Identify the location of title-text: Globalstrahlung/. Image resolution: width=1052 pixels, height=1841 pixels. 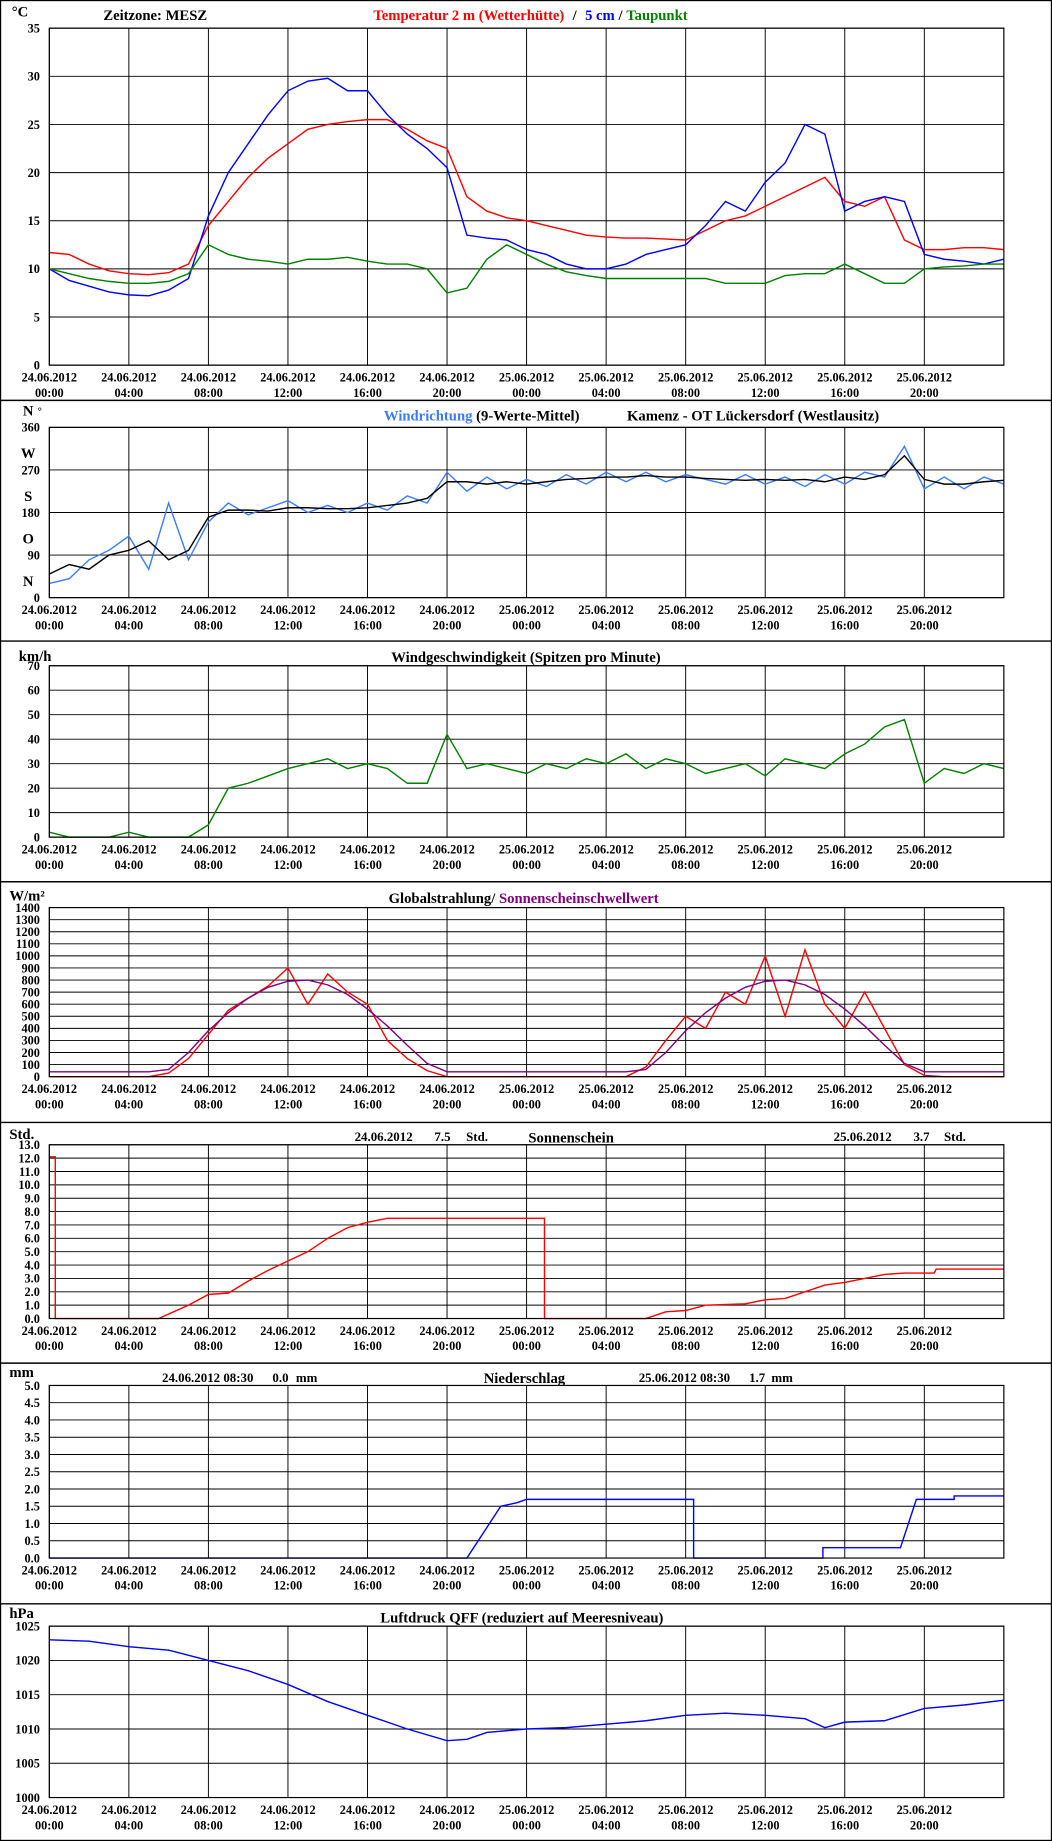
(443, 899).